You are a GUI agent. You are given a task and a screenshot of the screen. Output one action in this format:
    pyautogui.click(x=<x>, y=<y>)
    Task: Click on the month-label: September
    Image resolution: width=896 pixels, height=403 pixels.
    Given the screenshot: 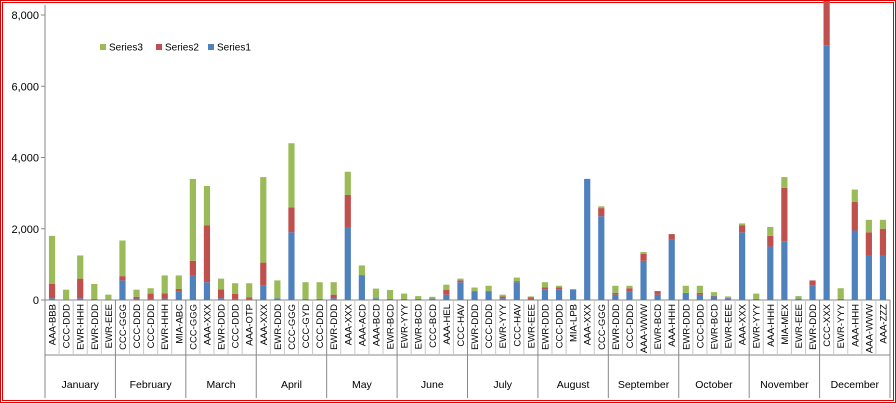 What is the action you would take?
    pyautogui.click(x=644, y=385)
    